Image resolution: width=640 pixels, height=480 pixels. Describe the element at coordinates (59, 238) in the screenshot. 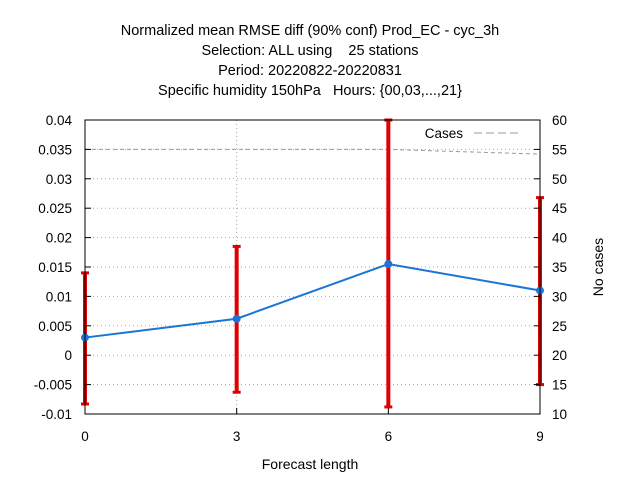

I see `y-tick-label: 0.02` at that location.